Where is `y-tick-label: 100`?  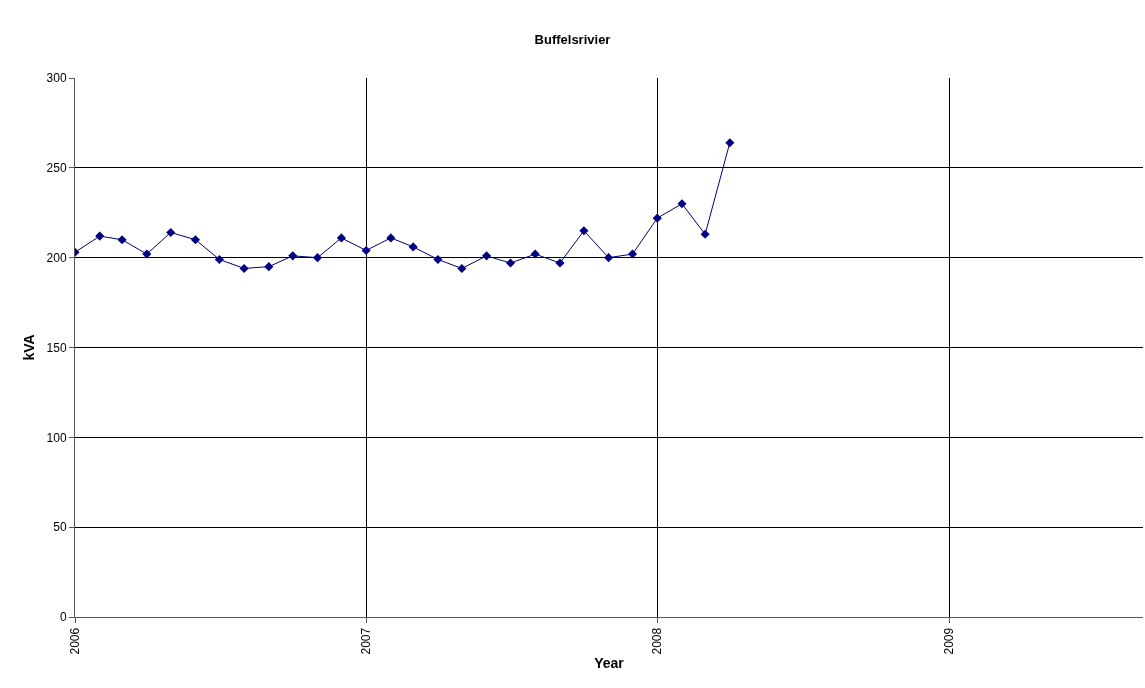 y-tick-label: 100 is located at coordinates (56, 437).